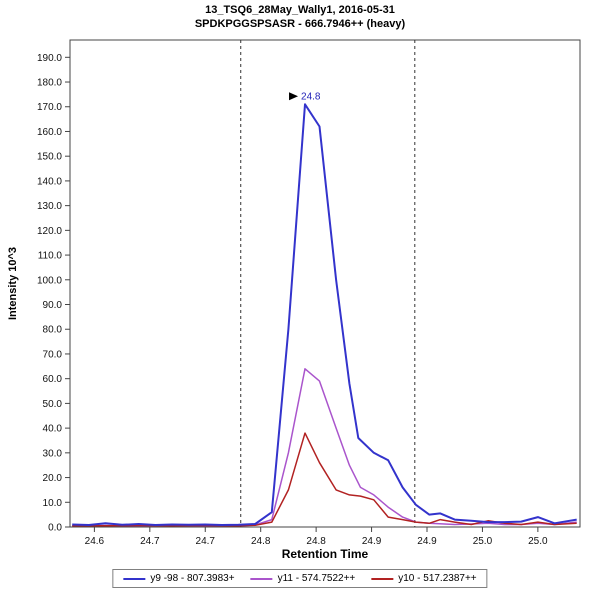 This screenshot has width=600, height=600. I want to click on y-tick-label: 180.0, so click(49, 83).